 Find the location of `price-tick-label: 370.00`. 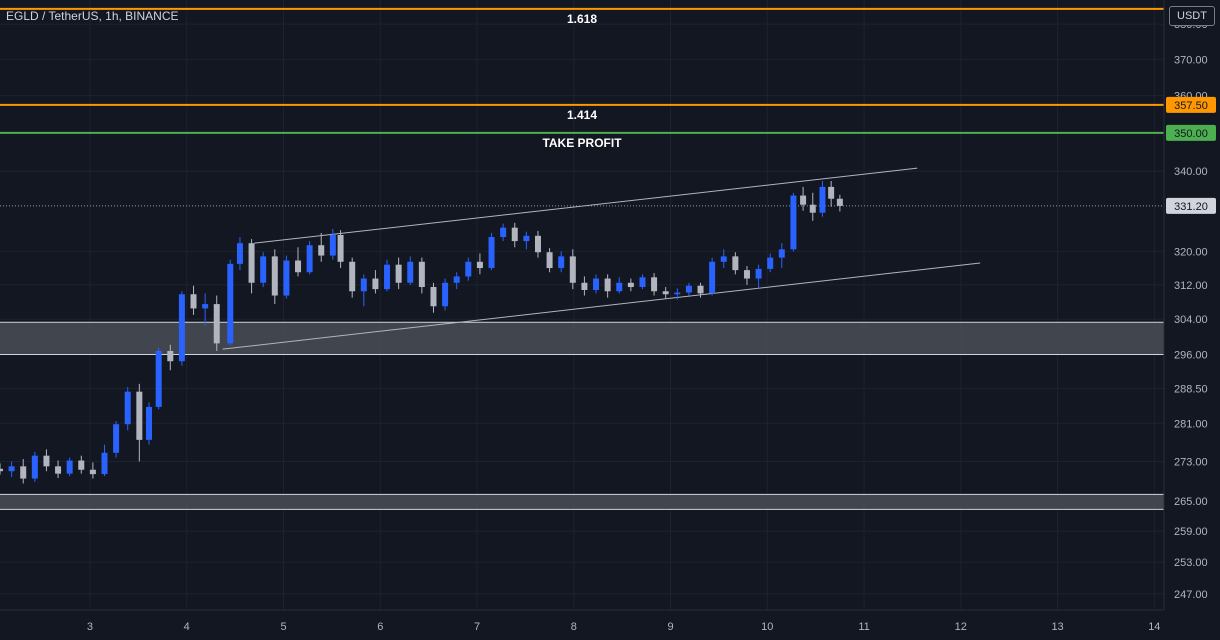

price-tick-label: 370.00 is located at coordinates (1191, 60).